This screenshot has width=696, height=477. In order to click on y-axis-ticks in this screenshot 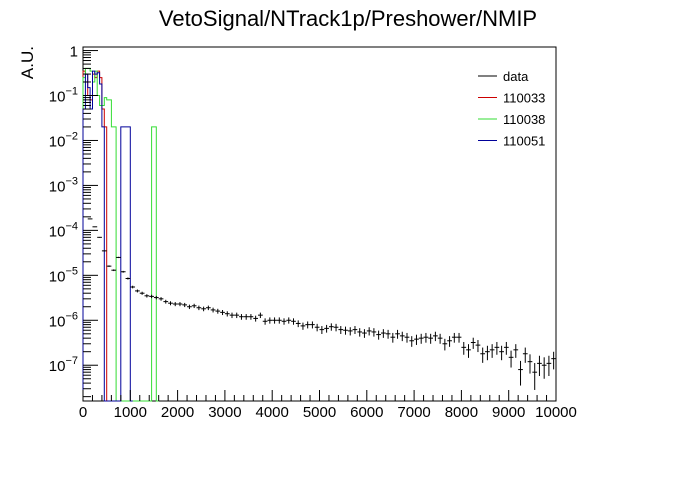, I will do `click(90, 224)`.